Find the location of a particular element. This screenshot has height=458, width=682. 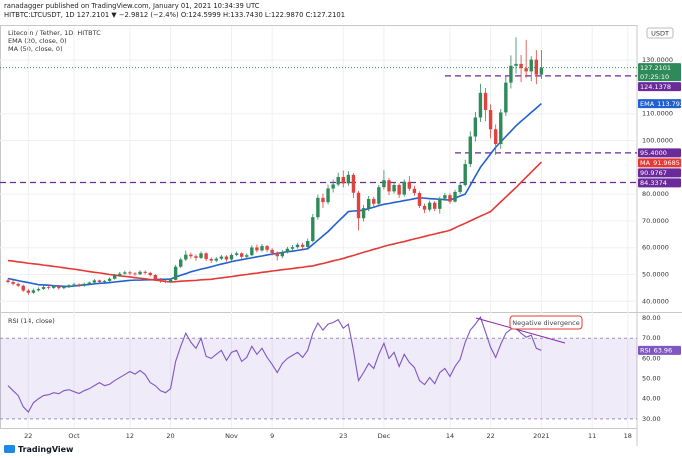

price-label-part: 127.2101 is located at coordinates (655, 68).